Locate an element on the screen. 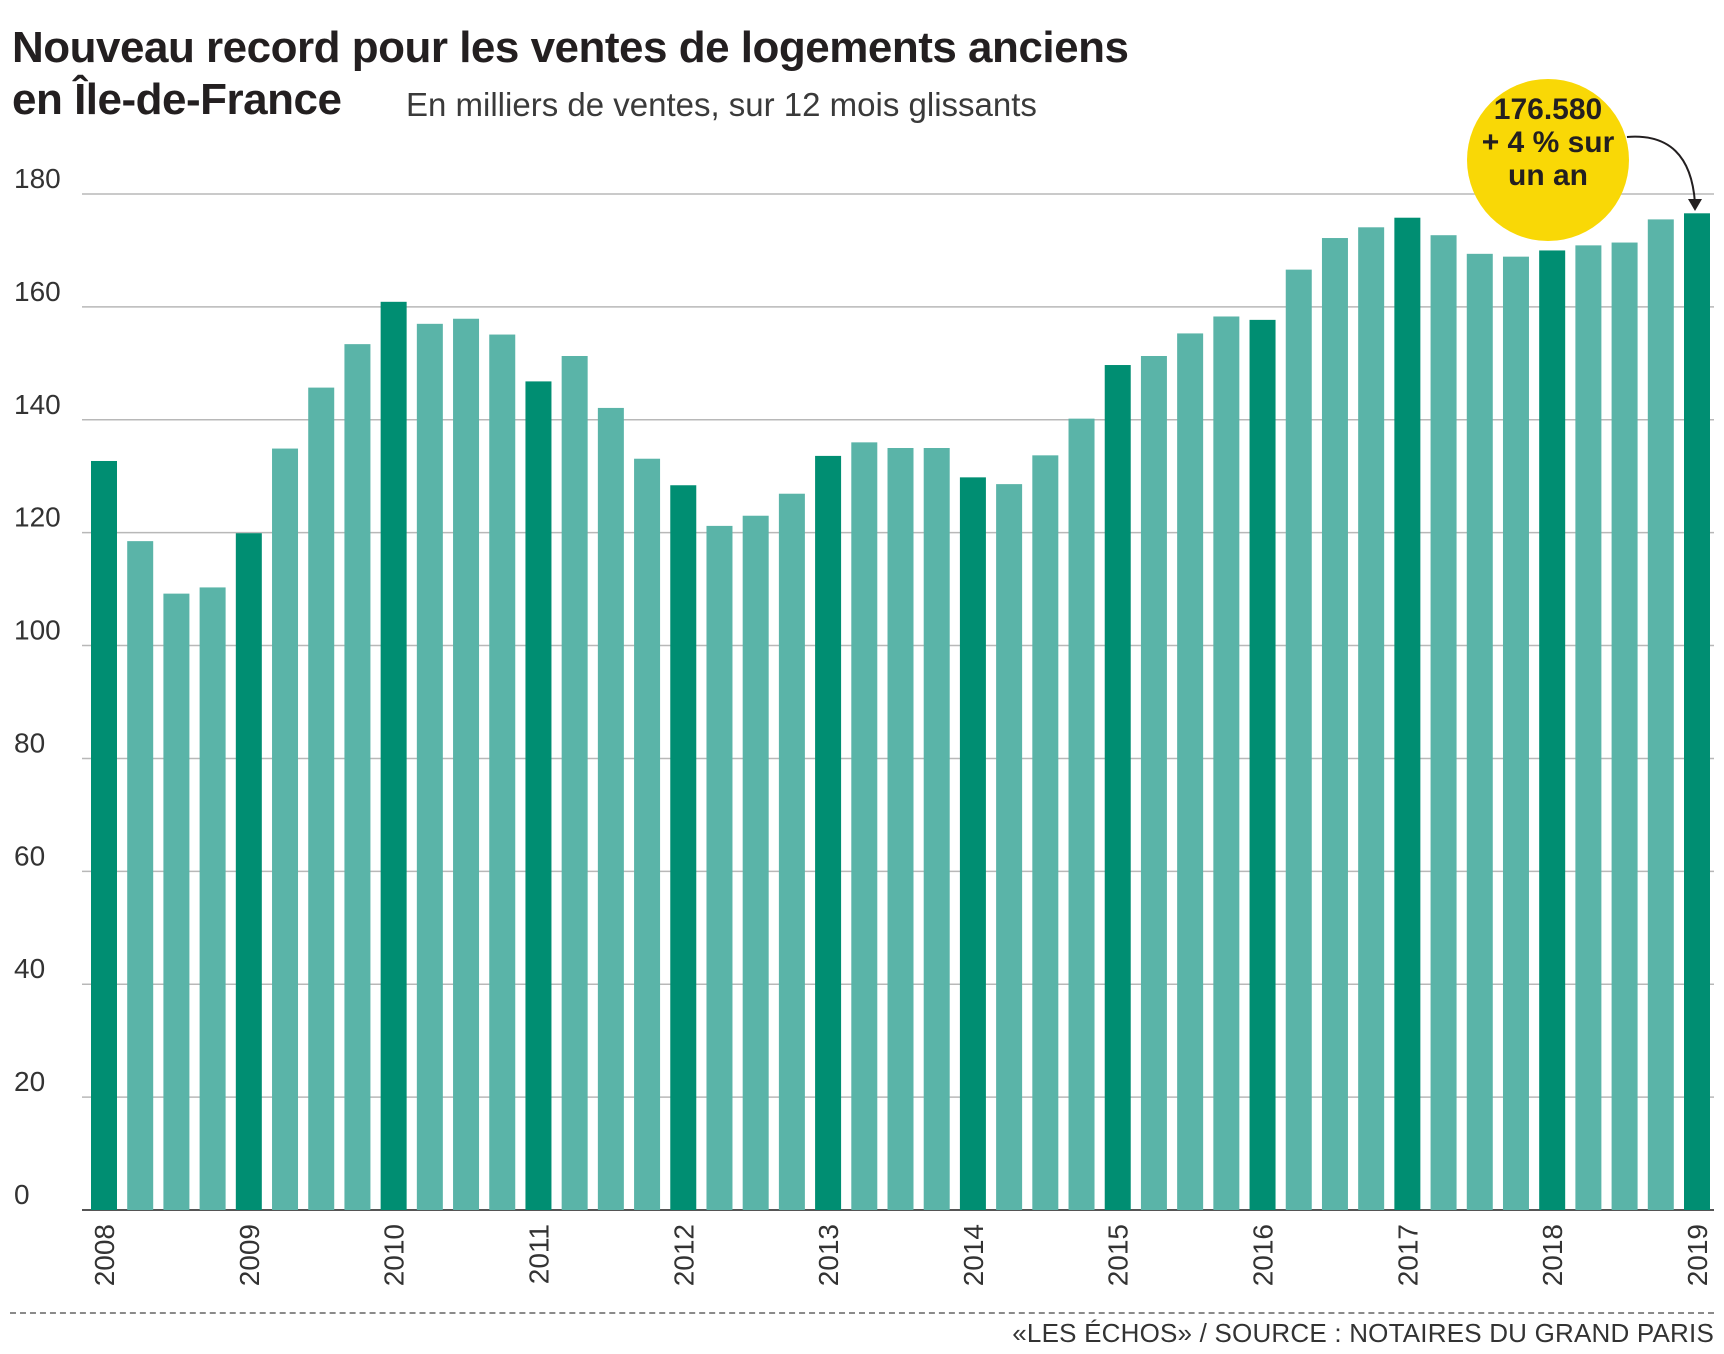 The width and height of the screenshot is (1724, 1354). x-tick-label: 2012 is located at coordinates (683, 1255).